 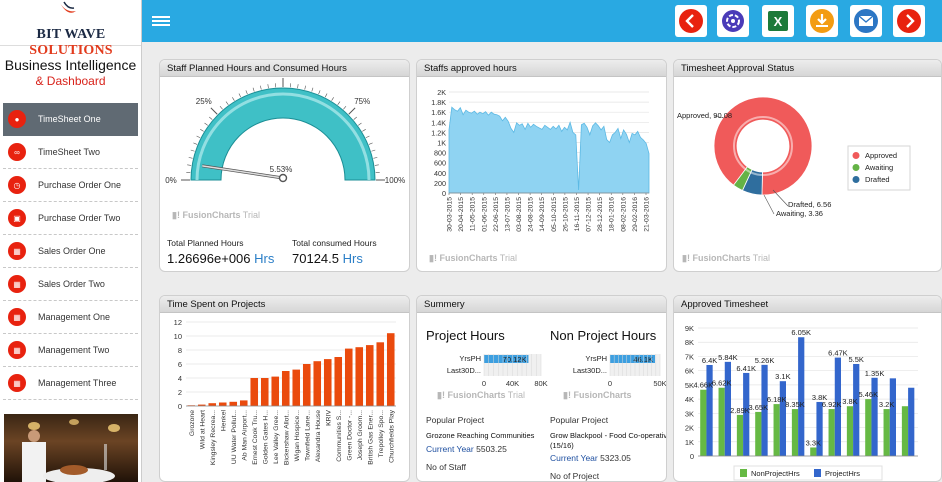 What do you see at coordinates (202, 429) in the screenshot?
I see `x-tick-label: Wild at Heart` at bounding box center [202, 429].